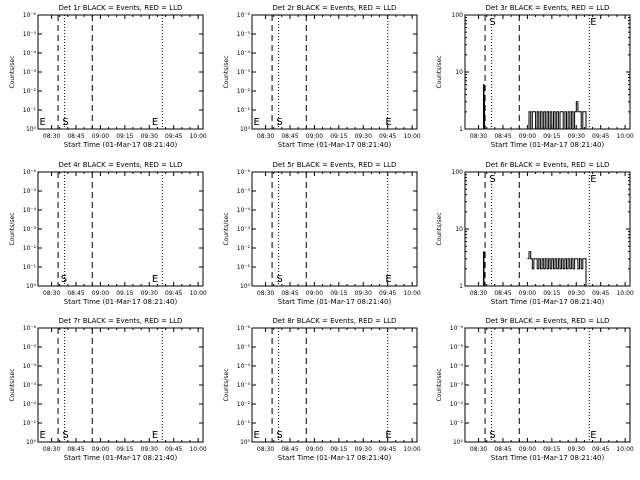 The image size is (640, 480). What do you see at coordinates (121, 8) in the screenshot?
I see `chart-title: Det 1r BLACK = Events, RED = LLD` at bounding box center [121, 8].